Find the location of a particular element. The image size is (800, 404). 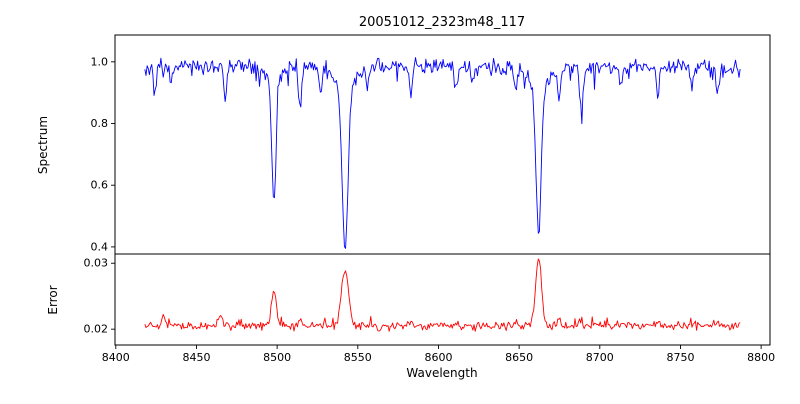

x-tick-label: 8700 is located at coordinates (600, 357).